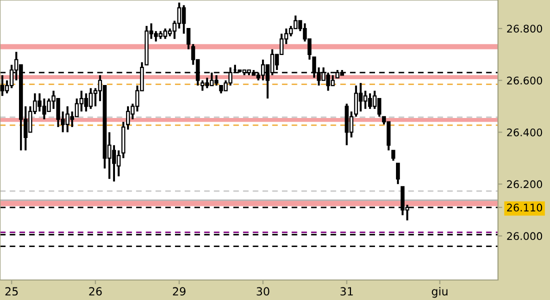 The width and height of the screenshot is (550, 300). What do you see at coordinates (524, 28) in the screenshot?
I see `y-tick-label: 26.800` at bounding box center [524, 28].